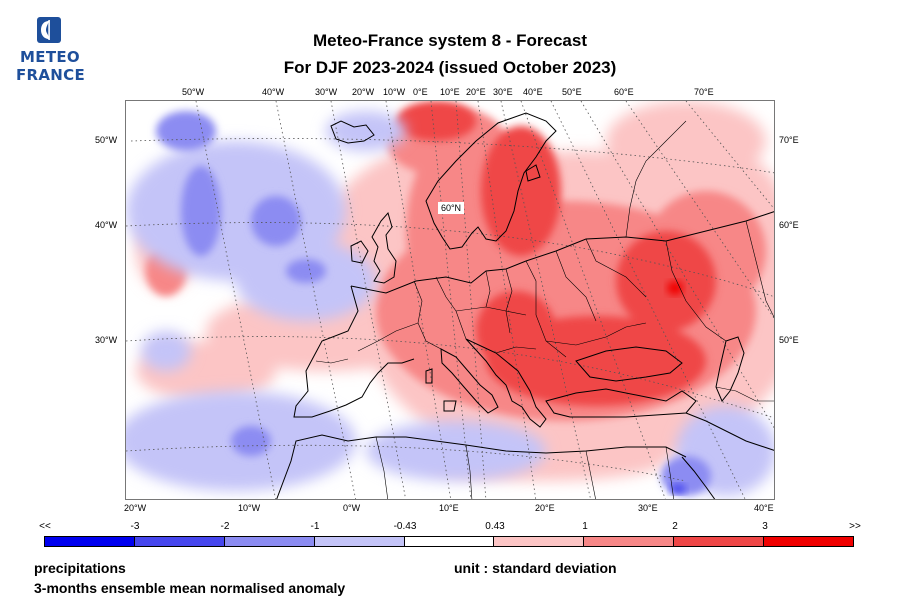  What do you see at coordinates (572, 92) in the screenshot?
I see `top-lon-label: 50°E` at bounding box center [572, 92].